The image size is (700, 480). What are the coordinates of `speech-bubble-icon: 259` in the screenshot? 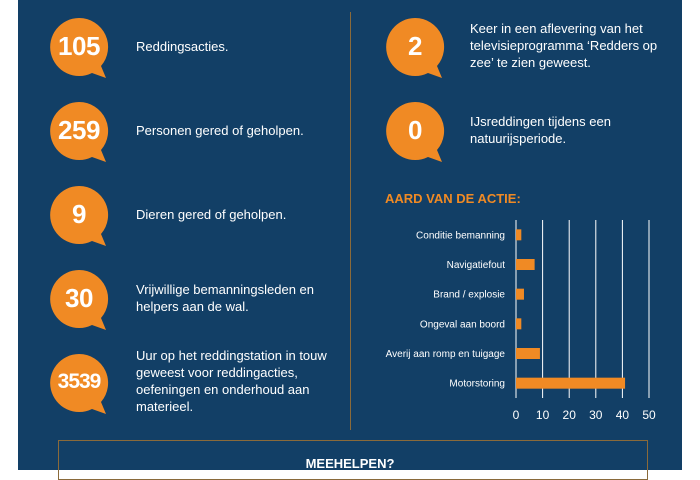 It's located at (79, 131).